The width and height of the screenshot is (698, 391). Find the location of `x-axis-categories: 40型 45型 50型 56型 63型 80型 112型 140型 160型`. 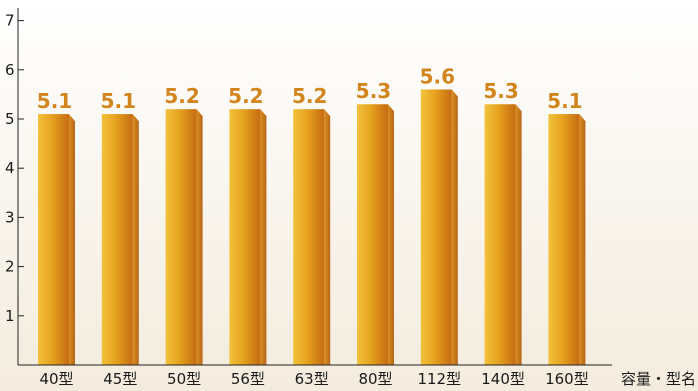

x-axis-categories: 40型 45型 50型 56型 63型 80型 112型 140型 160型 is located at coordinates (313, 379).